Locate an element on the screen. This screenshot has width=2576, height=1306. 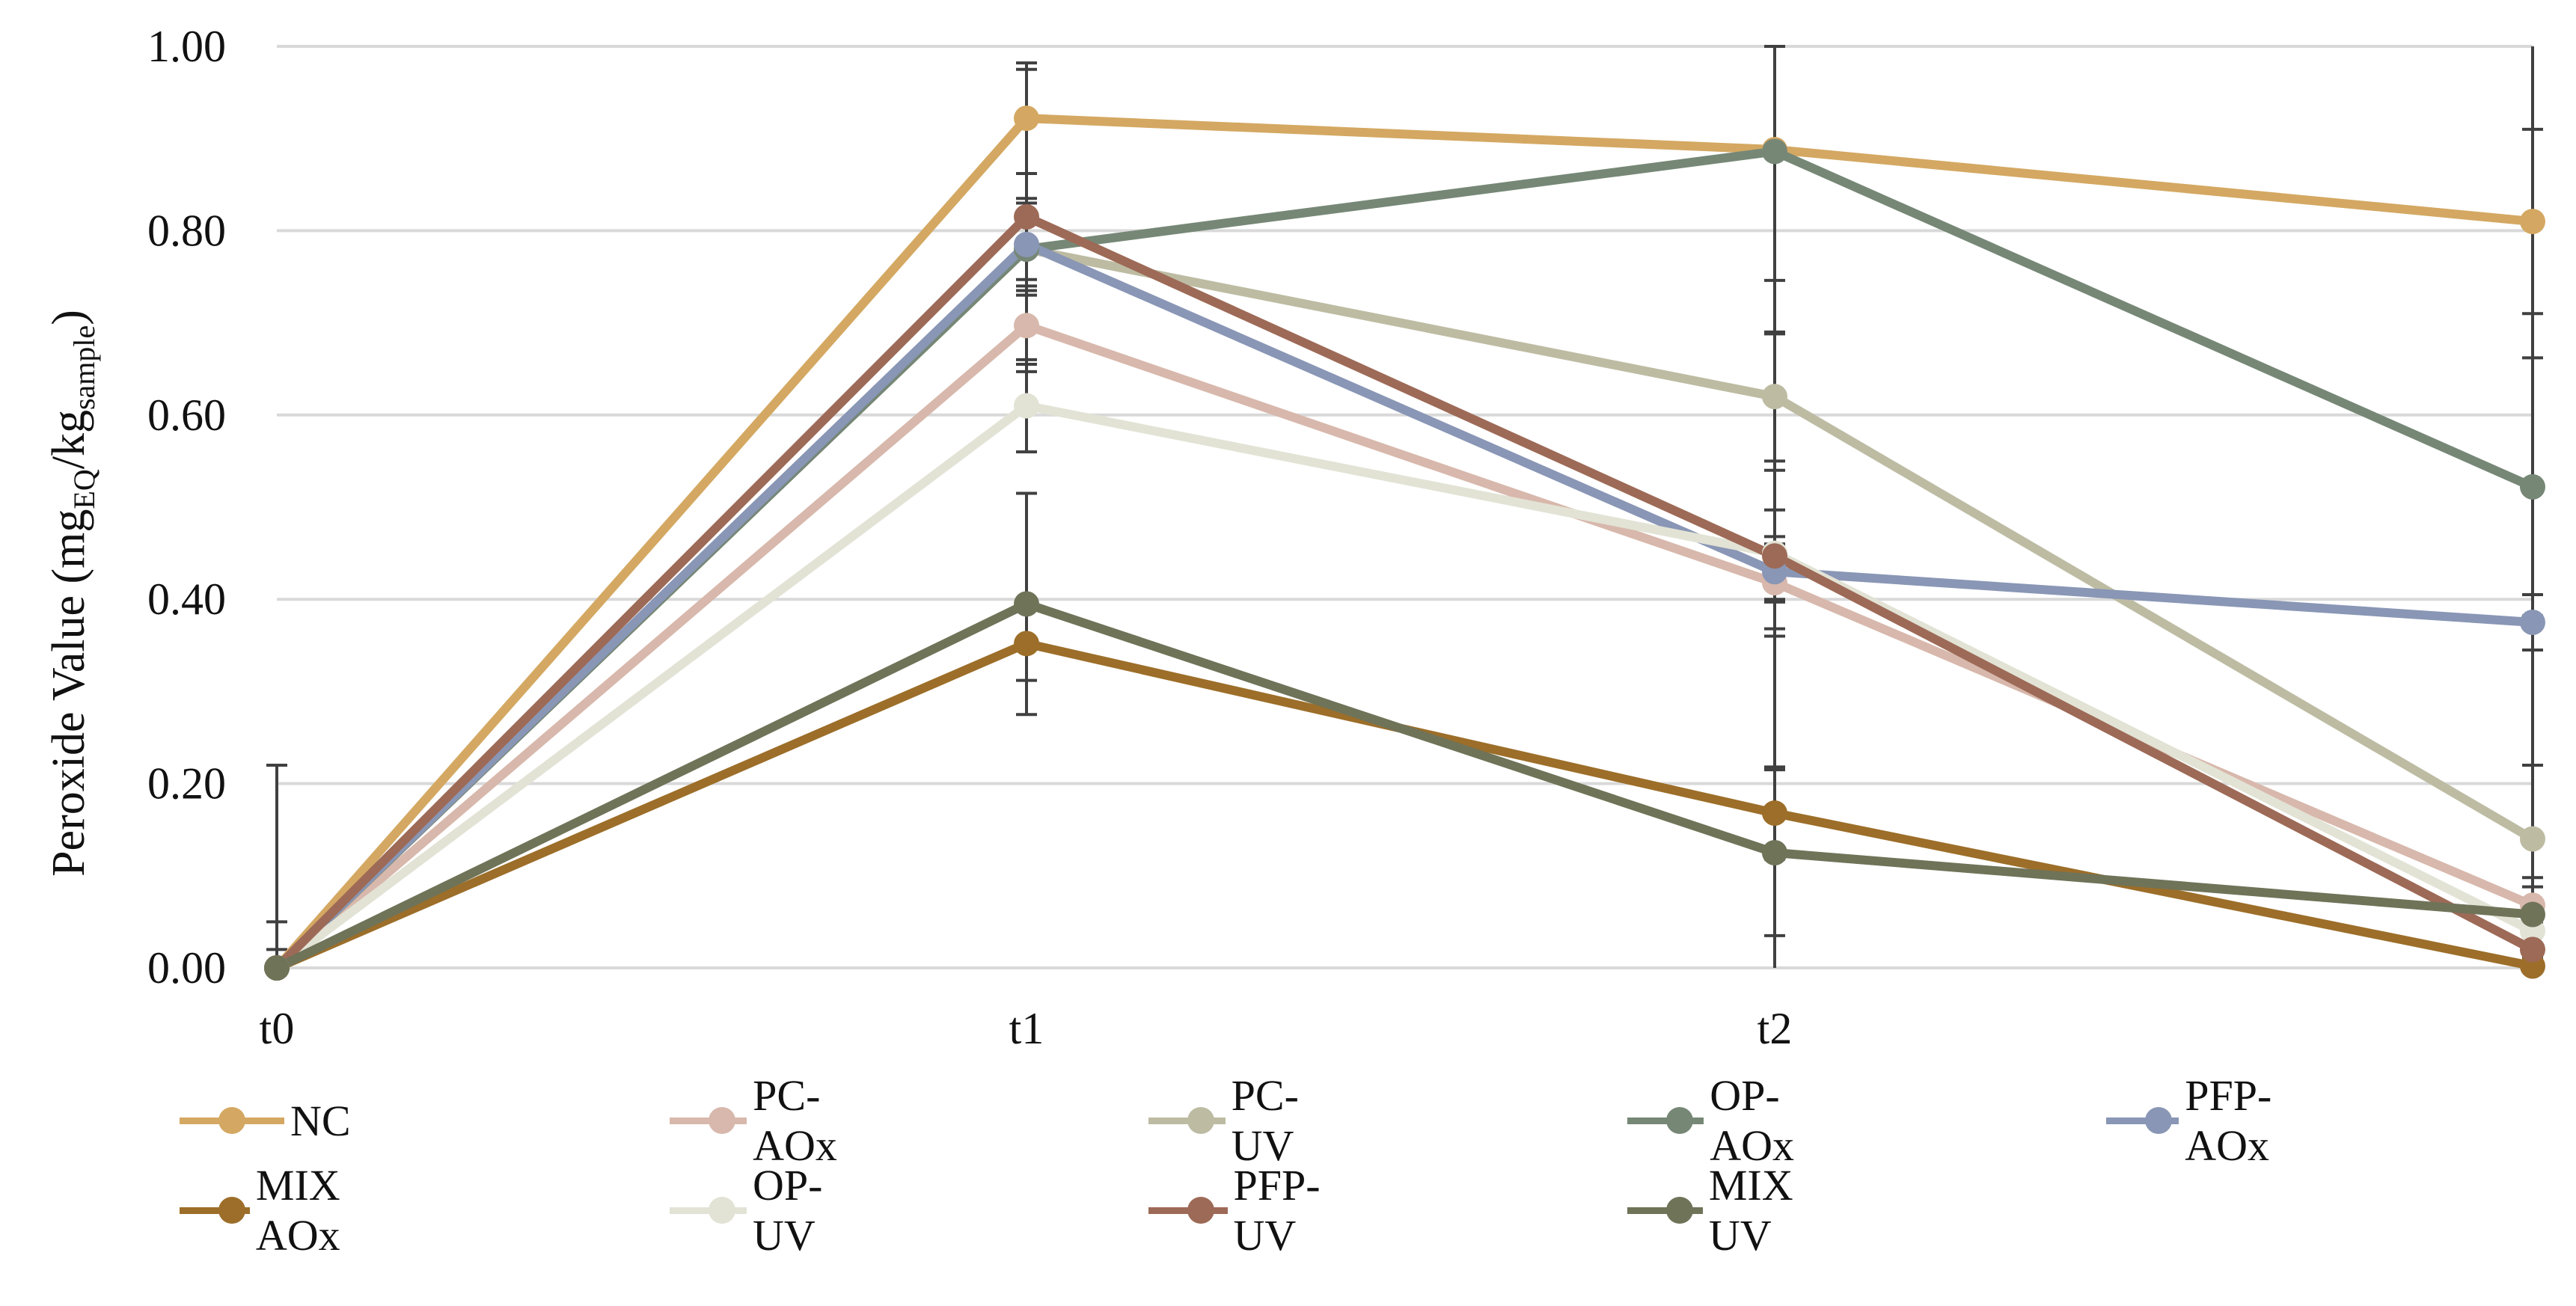
y-tick-label: 0.20 is located at coordinates (186, 784).